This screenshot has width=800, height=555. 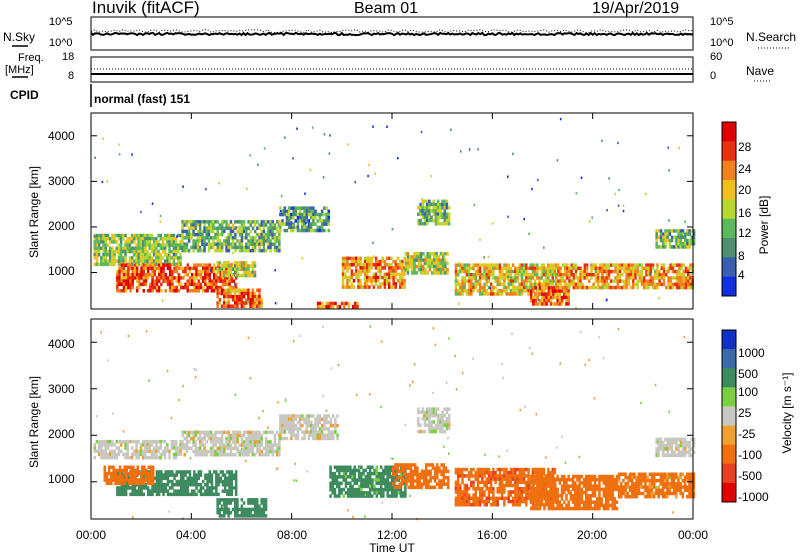 What do you see at coordinates (574, 493) in the screenshot?
I see `velocity-echo-region` at bounding box center [574, 493].